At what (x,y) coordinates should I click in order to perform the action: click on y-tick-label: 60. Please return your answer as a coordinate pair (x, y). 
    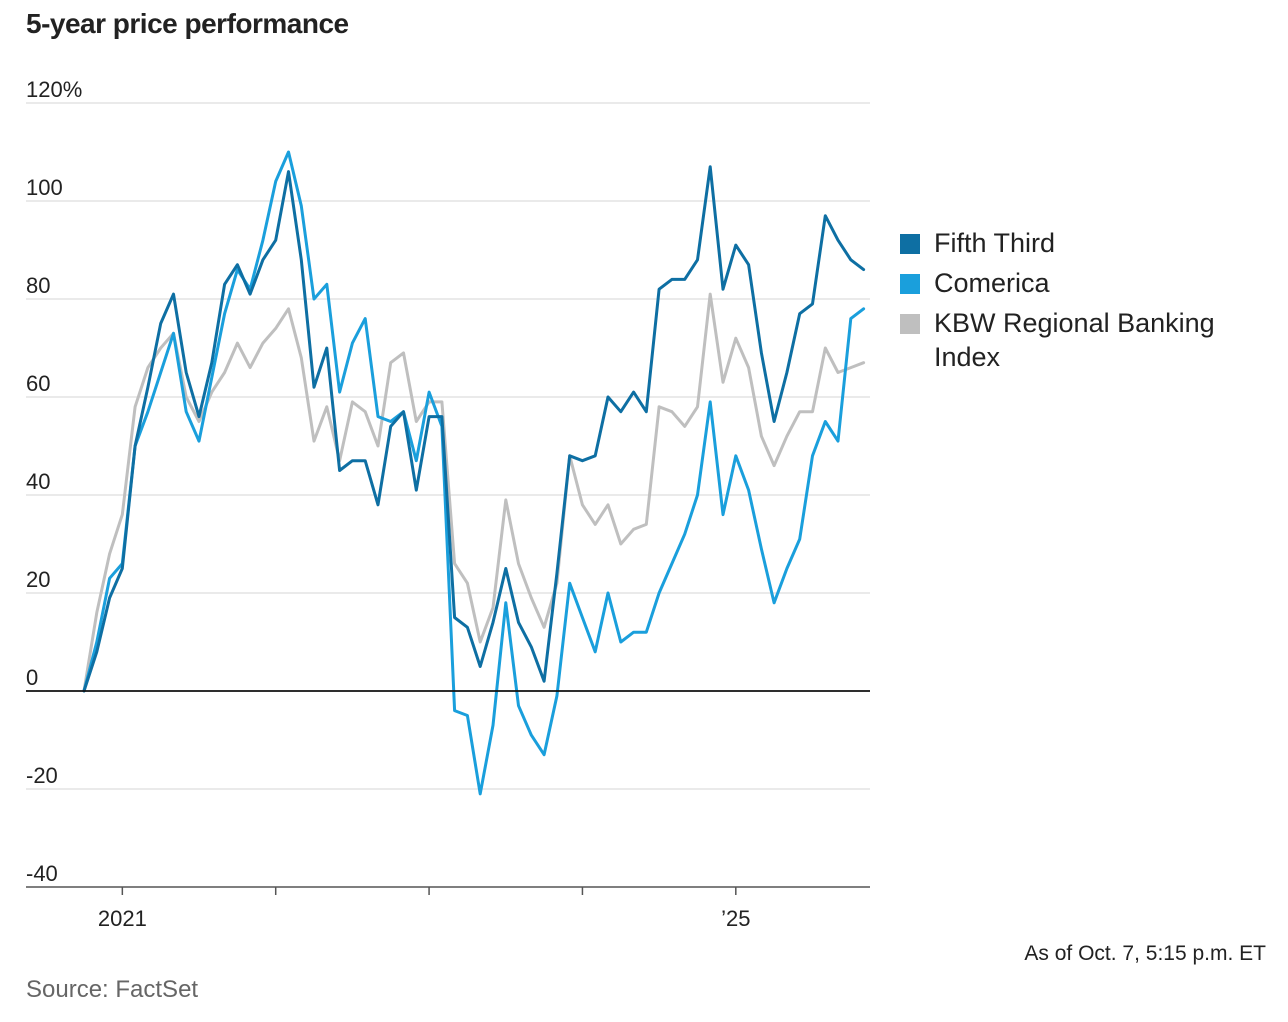
    Looking at the image, I should click on (38, 383).